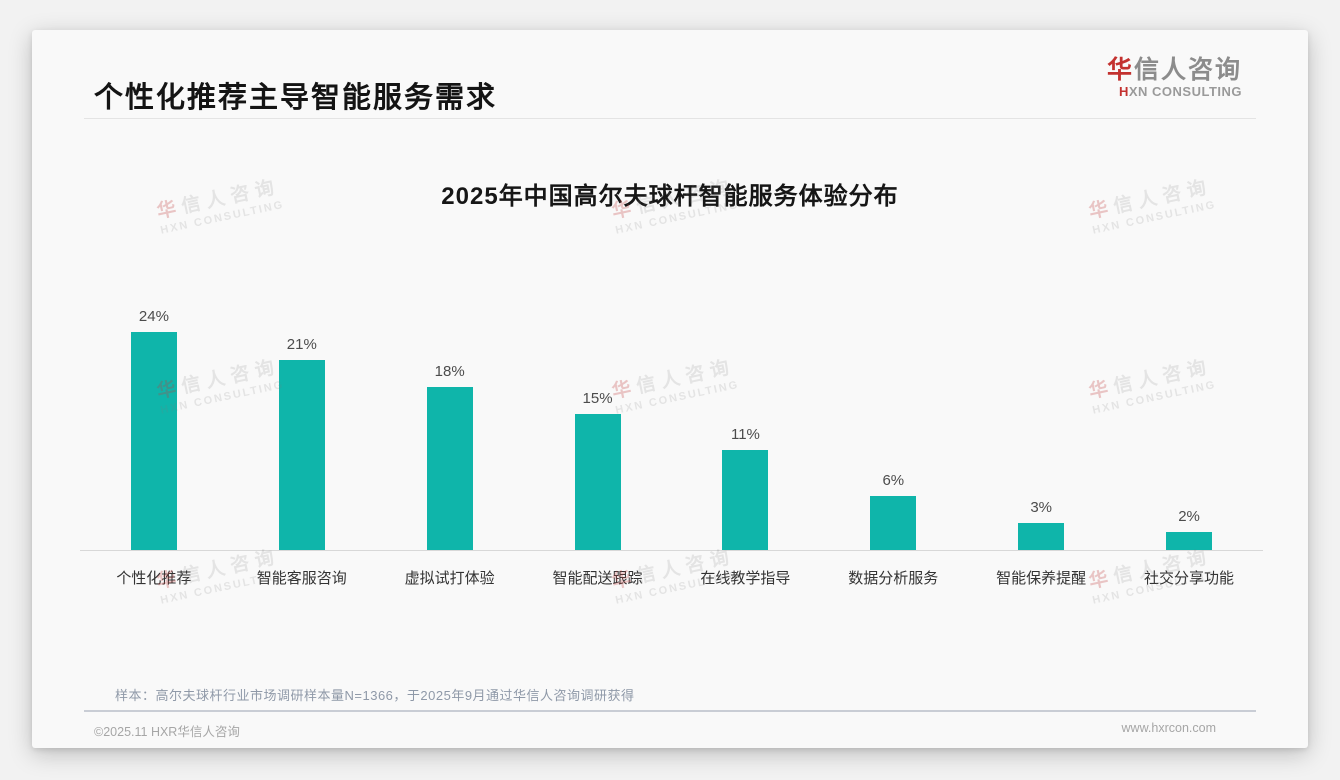 This screenshot has height=780, width=1340. What do you see at coordinates (1120, 70) in the screenshot?
I see `logo-accent-char: 华` at bounding box center [1120, 70].